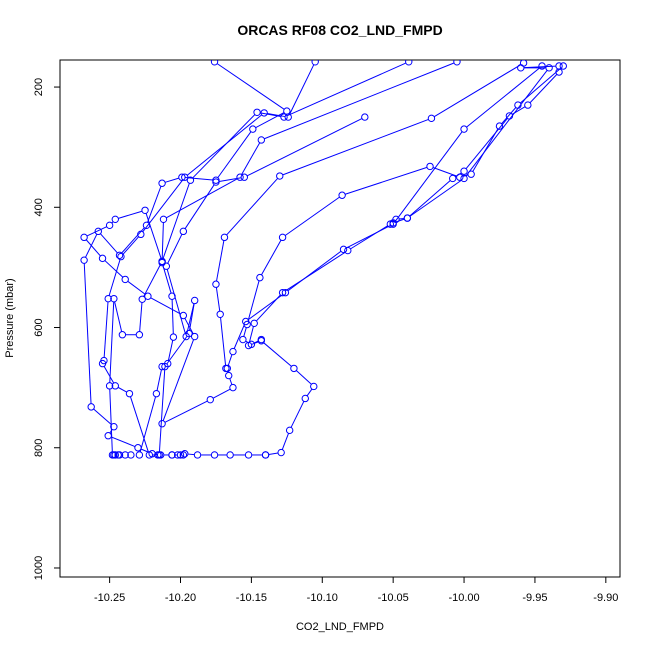 The height and width of the screenshot is (650, 650). Describe the element at coordinates (534, 598) in the screenshot. I see `x-tick-label: -9.95` at that location.